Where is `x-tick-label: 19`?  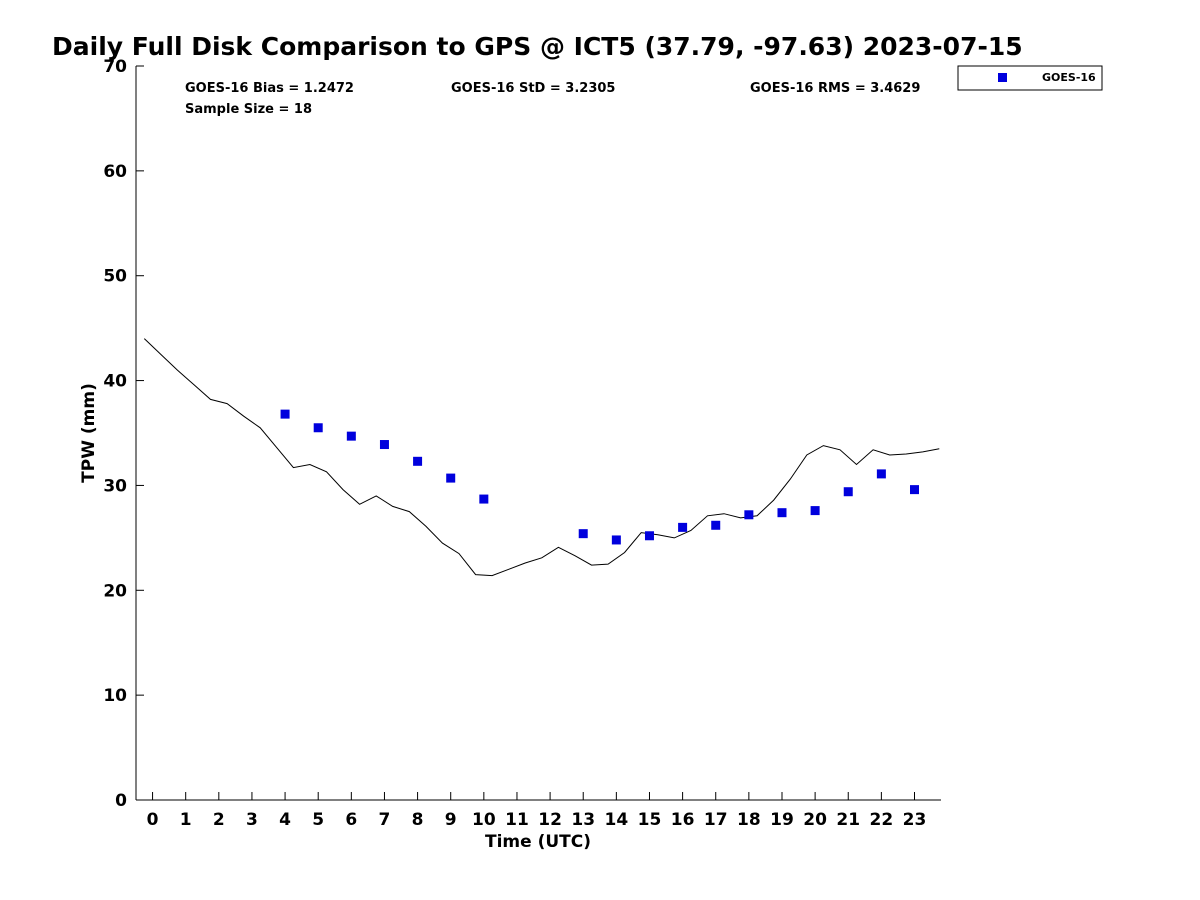
x-tick-label: 19 is located at coordinates (782, 820).